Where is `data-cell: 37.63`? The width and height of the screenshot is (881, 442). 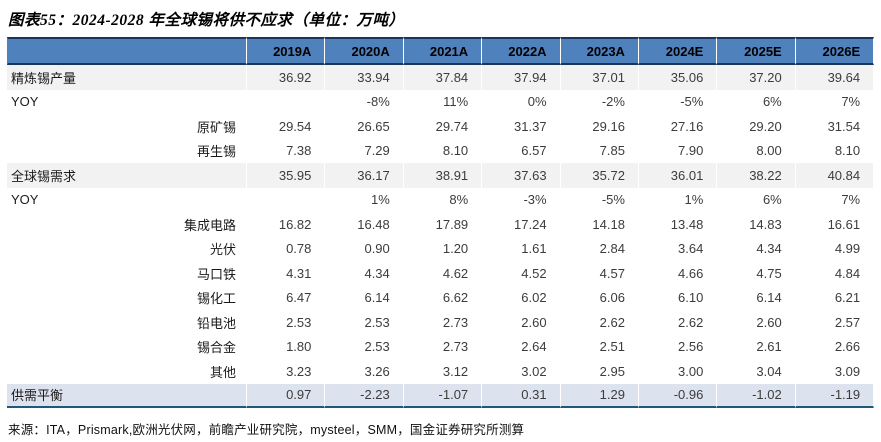
data-cell: 37.63 is located at coordinates (521, 175).